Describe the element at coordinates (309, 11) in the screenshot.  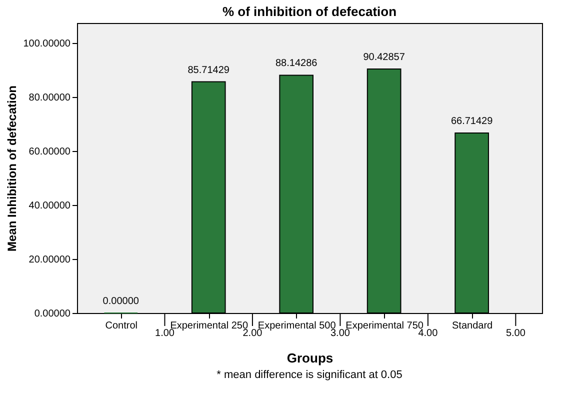
I see `chart-title: % of inhibition of defecation` at that location.